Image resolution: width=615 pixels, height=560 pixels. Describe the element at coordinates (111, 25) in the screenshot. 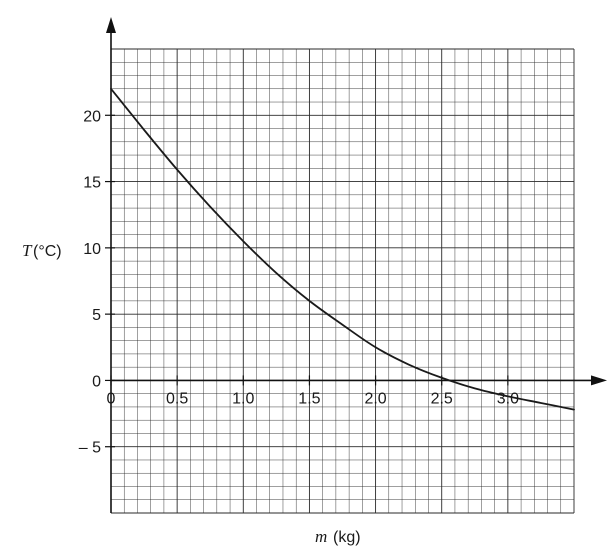

I see `y-axis-arrow-icon` at that location.